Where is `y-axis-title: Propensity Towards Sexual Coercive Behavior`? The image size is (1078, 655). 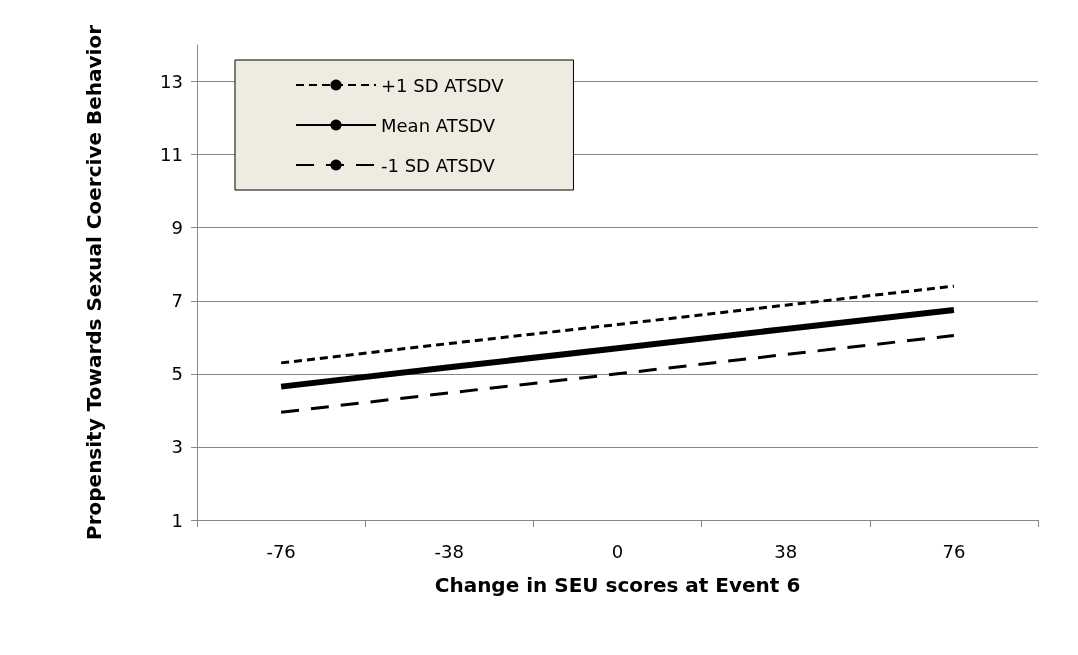 y-axis-title: Propensity Towards Sexual Coercive Behavior is located at coordinates (94, 282).